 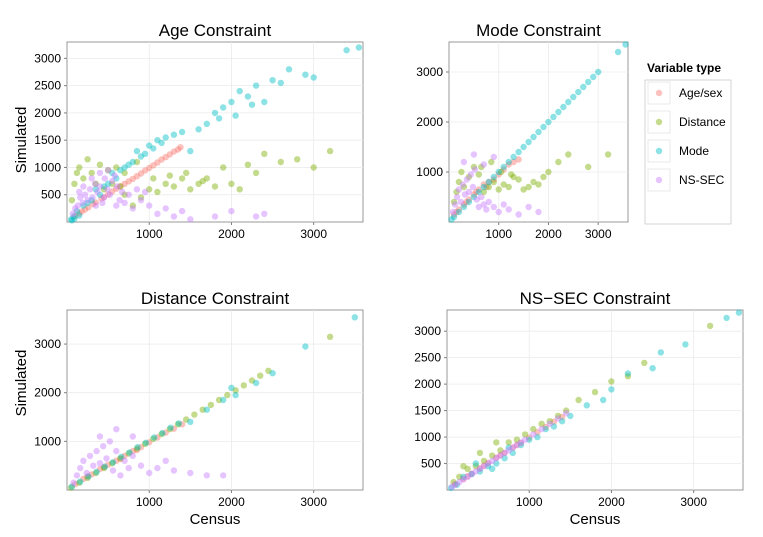 I want to click on y-tick-label: 1000, so click(x=427, y=437).